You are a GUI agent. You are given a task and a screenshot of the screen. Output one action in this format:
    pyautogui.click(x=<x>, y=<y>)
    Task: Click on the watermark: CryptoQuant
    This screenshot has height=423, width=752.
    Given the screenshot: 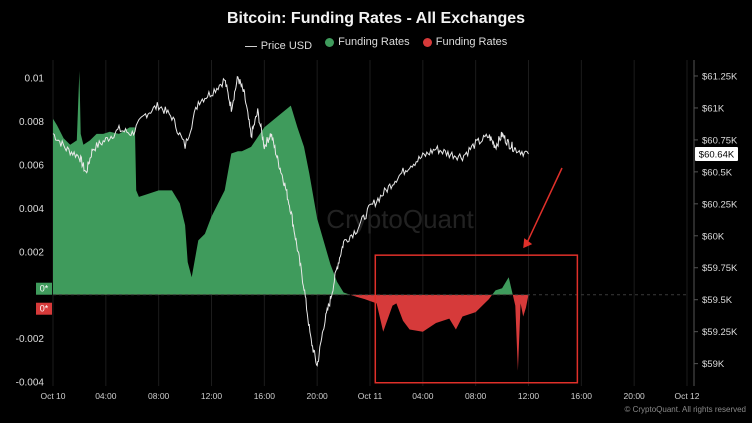 What is the action you would take?
    pyautogui.click(x=400, y=219)
    